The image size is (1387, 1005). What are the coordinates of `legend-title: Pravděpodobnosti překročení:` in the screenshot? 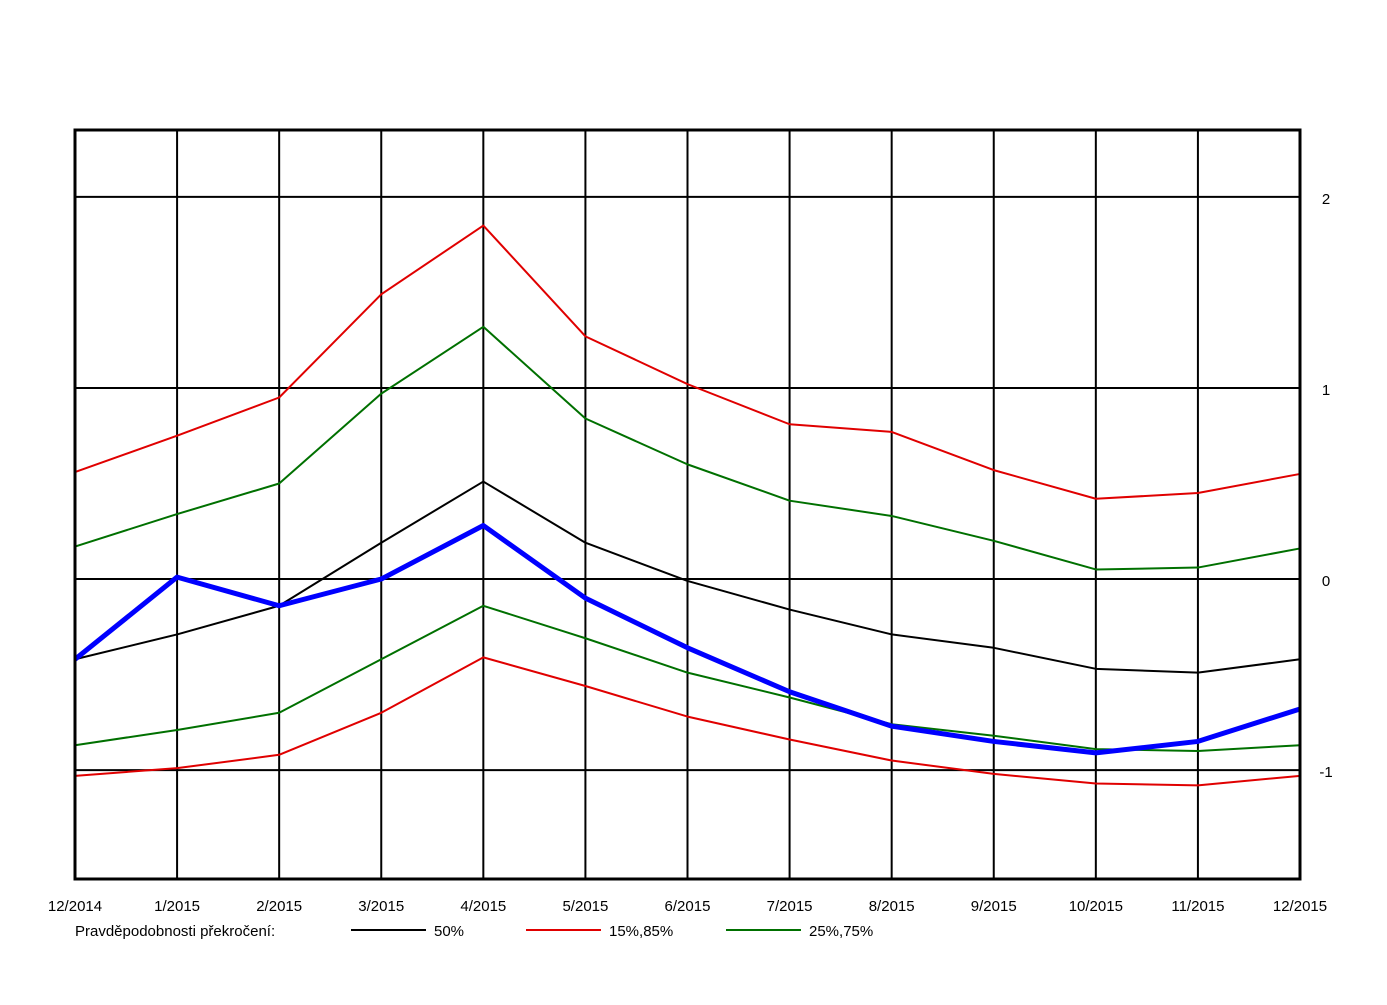 It's located at (175, 931).